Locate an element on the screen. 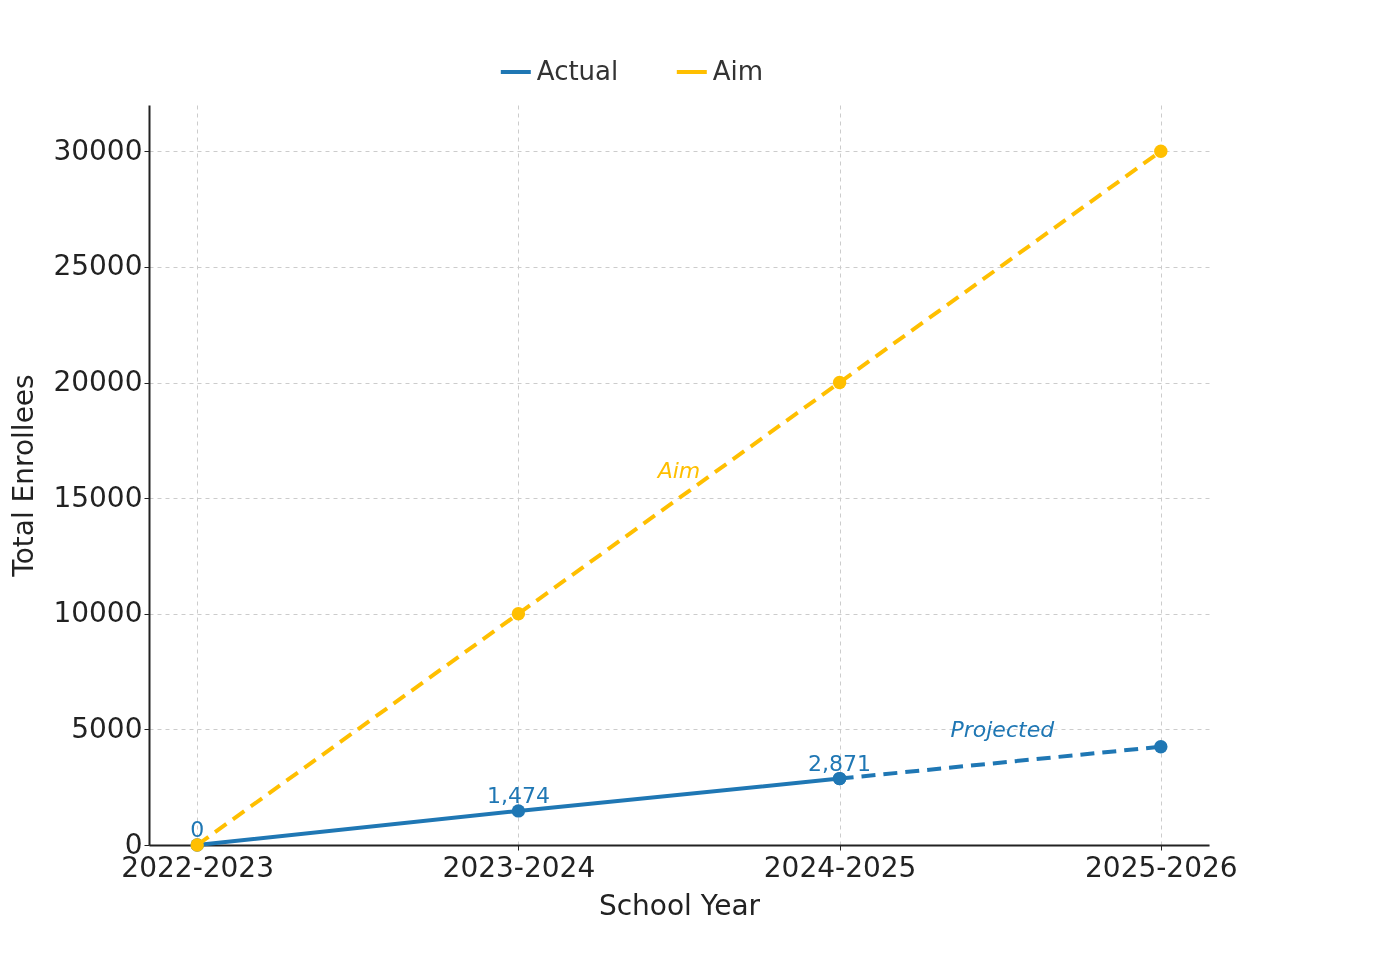 The image size is (1374, 966). data-label: 2,871 is located at coordinates (840, 763).